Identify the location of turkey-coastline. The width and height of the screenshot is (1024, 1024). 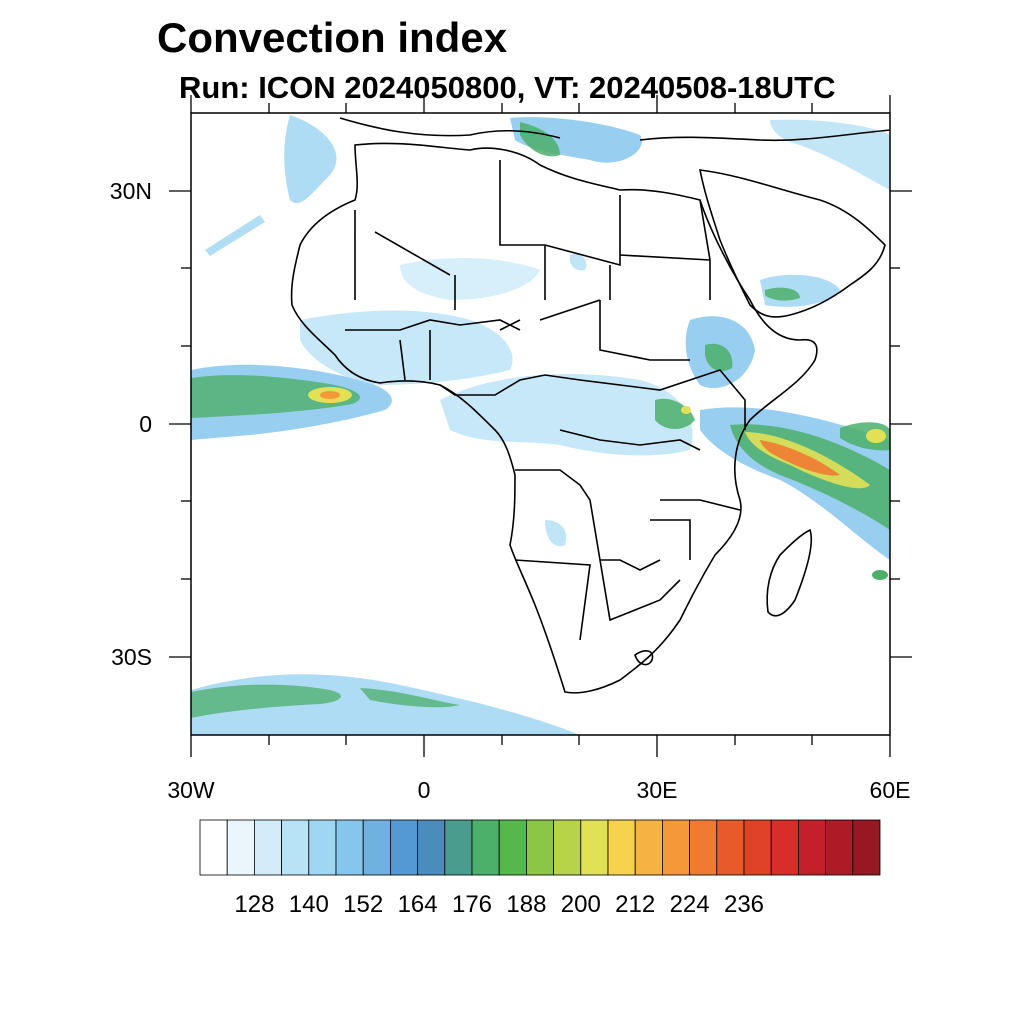
(764, 135).